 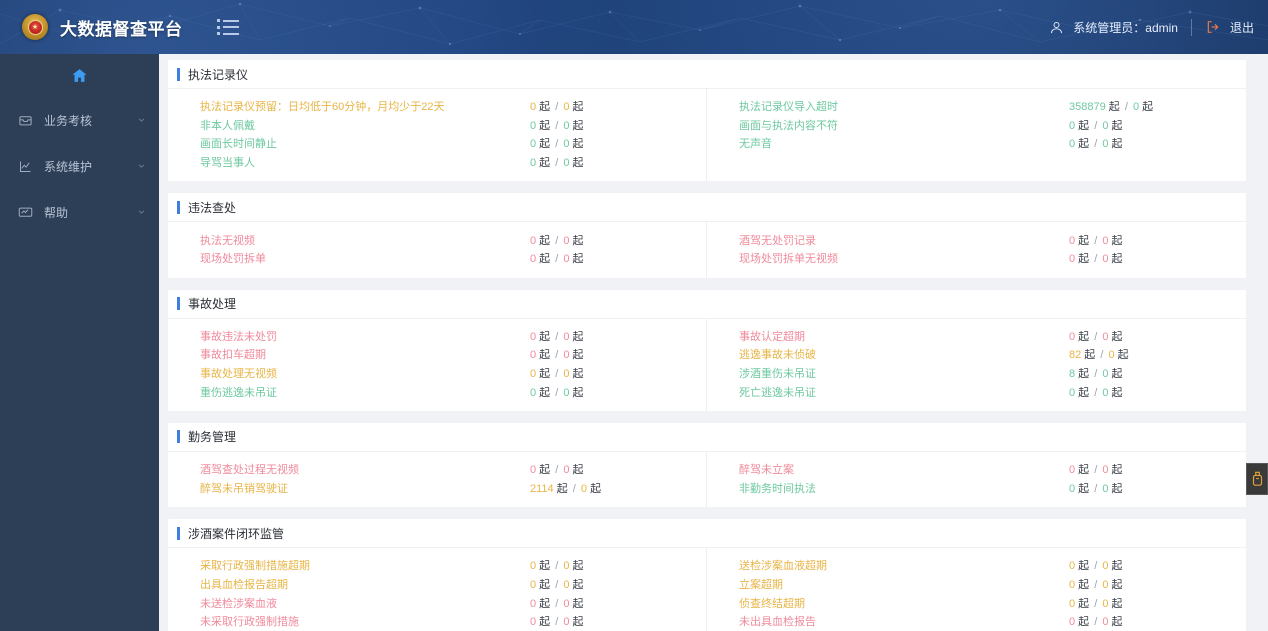 What do you see at coordinates (238, 144) in the screenshot?
I see `metric-label: 画面长时间静止` at bounding box center [238, 144].